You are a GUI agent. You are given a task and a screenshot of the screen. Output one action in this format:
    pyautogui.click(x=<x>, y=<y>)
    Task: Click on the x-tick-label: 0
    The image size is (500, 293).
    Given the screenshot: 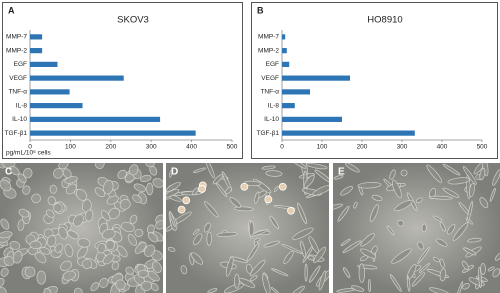 What is the action you would take?
    pyautogui.click(x=30, y=147)
    